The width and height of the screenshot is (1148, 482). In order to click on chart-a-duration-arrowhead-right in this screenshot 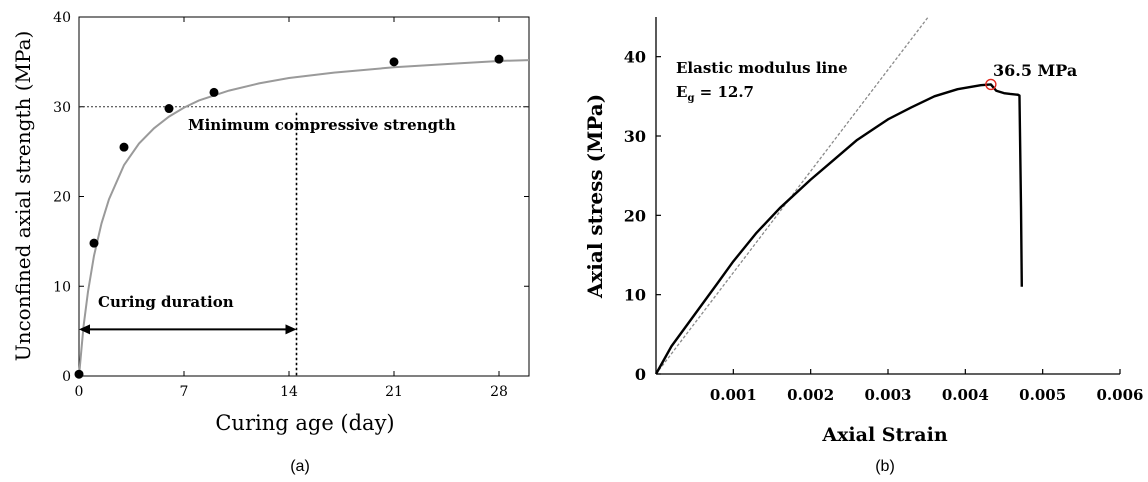, I will do `click(291, 329)`.